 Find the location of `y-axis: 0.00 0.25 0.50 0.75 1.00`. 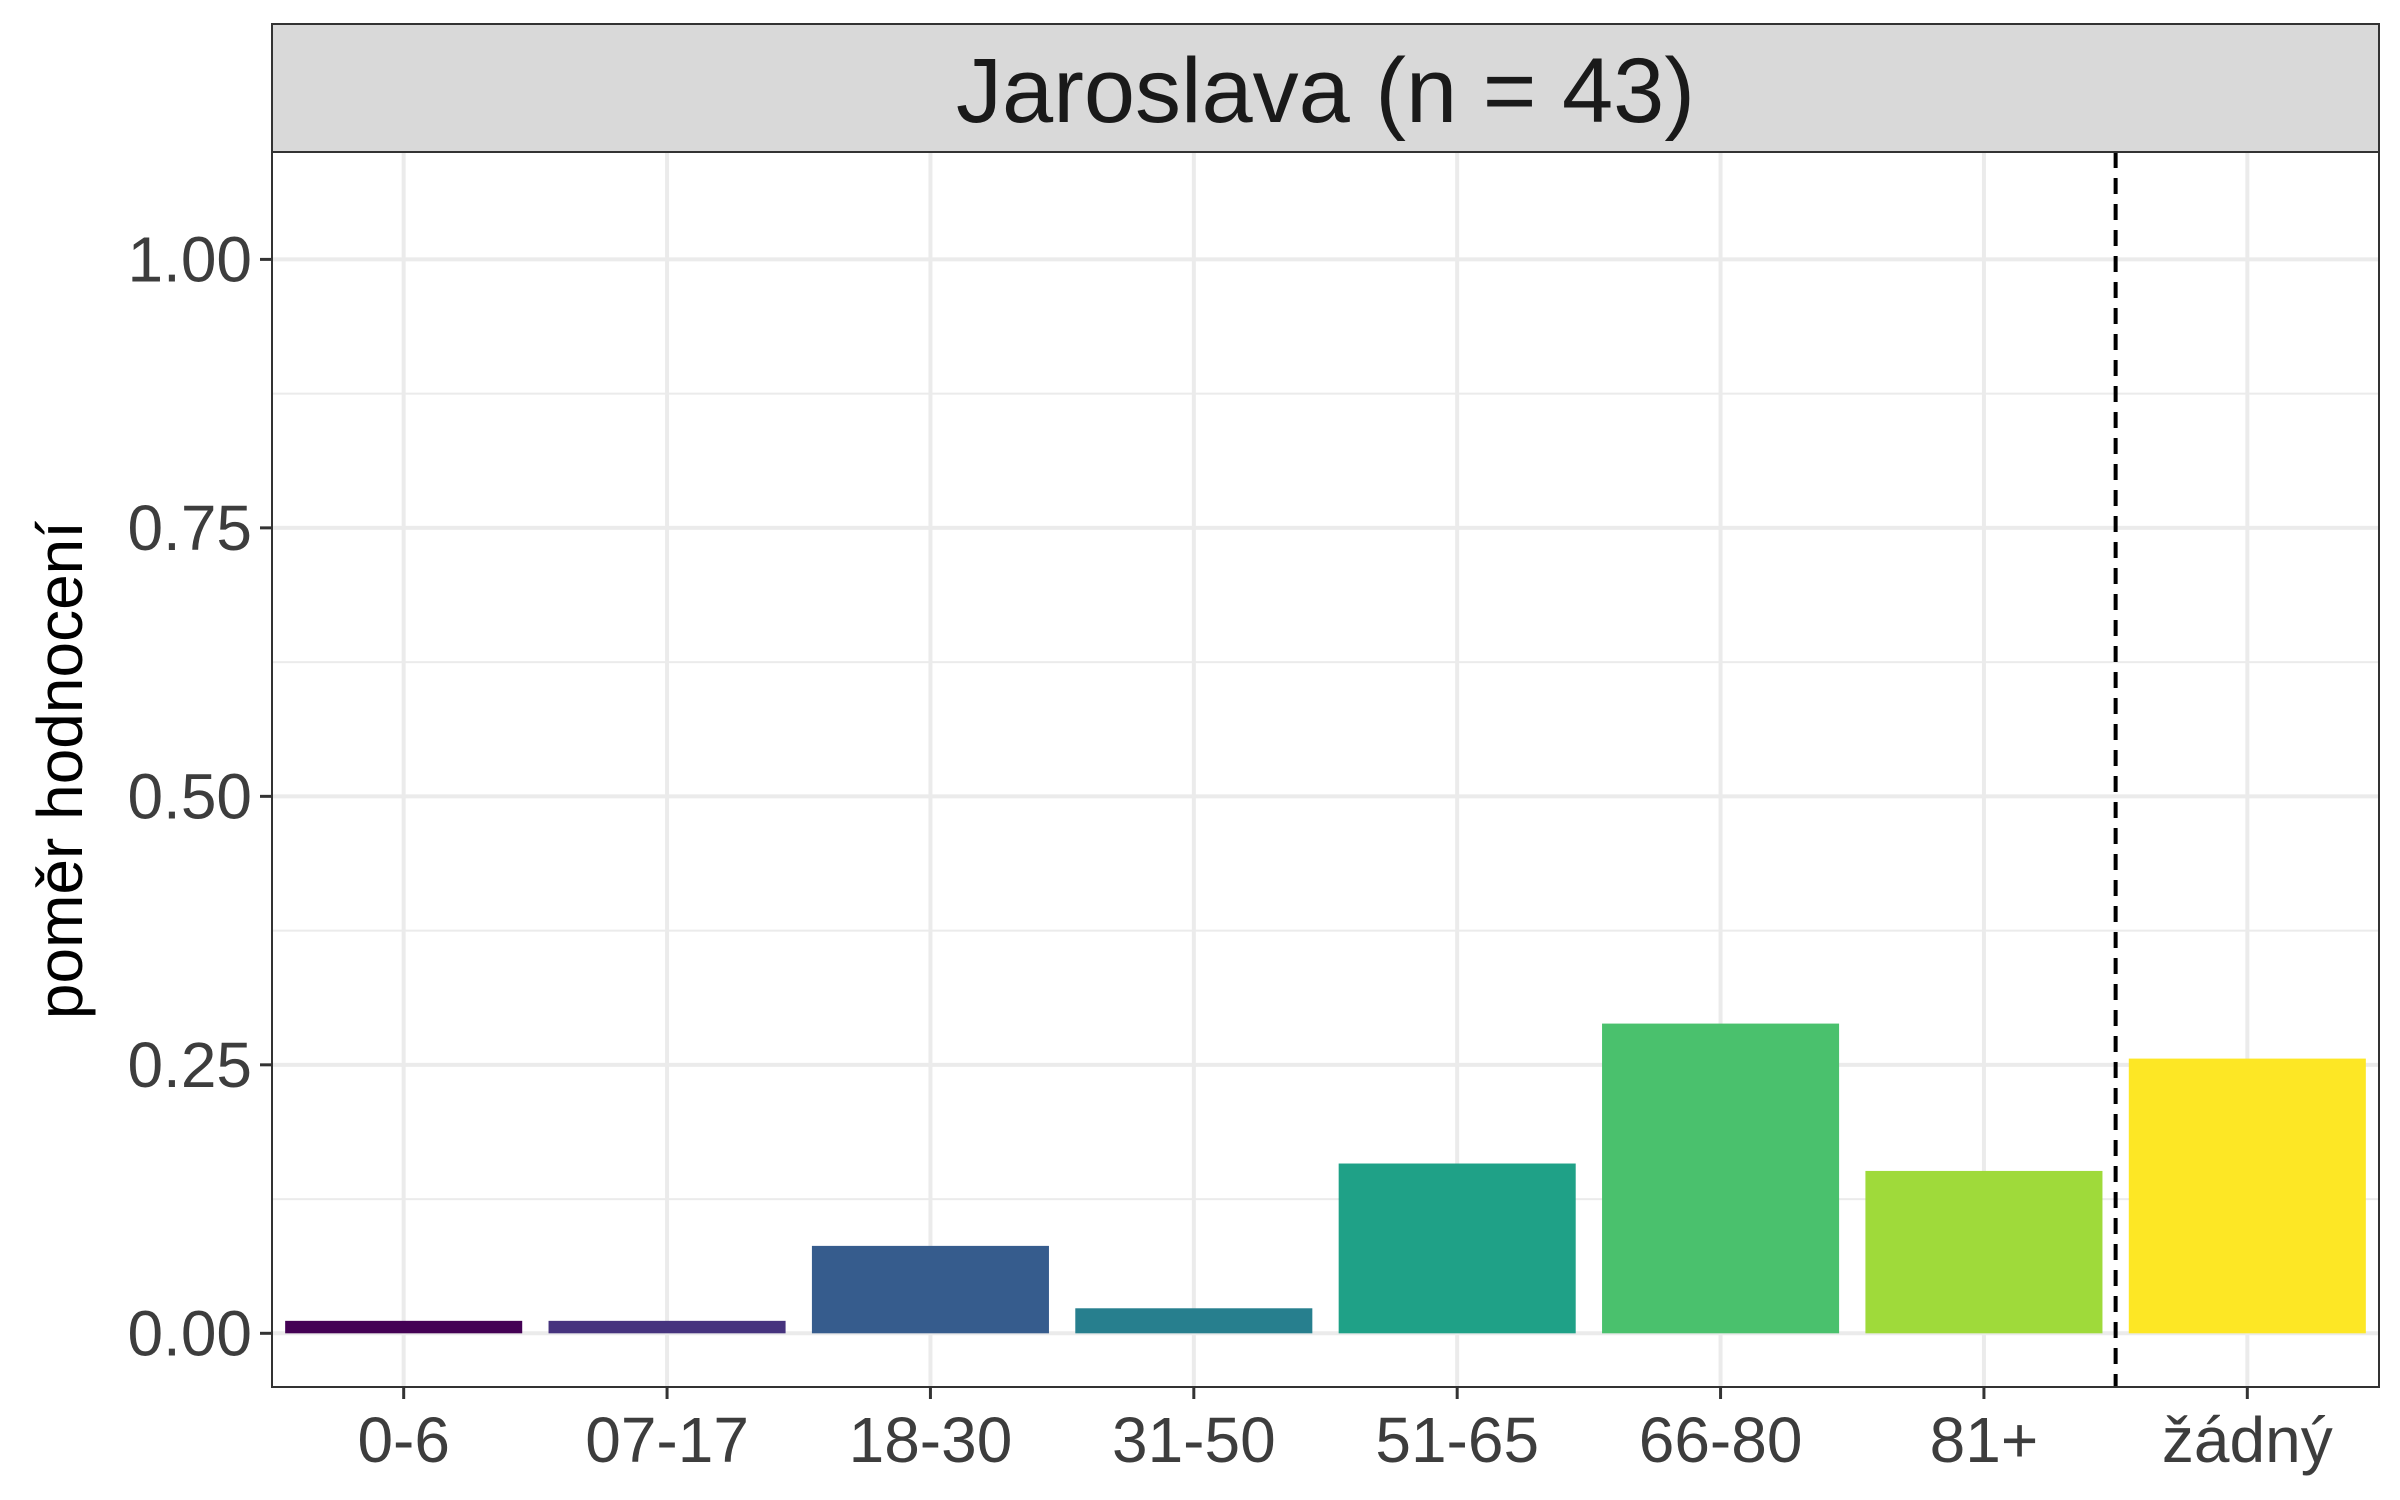

y-axis: 0.00 0.25 0.50 0.75 1.00 is located at coordinates (199, 796).